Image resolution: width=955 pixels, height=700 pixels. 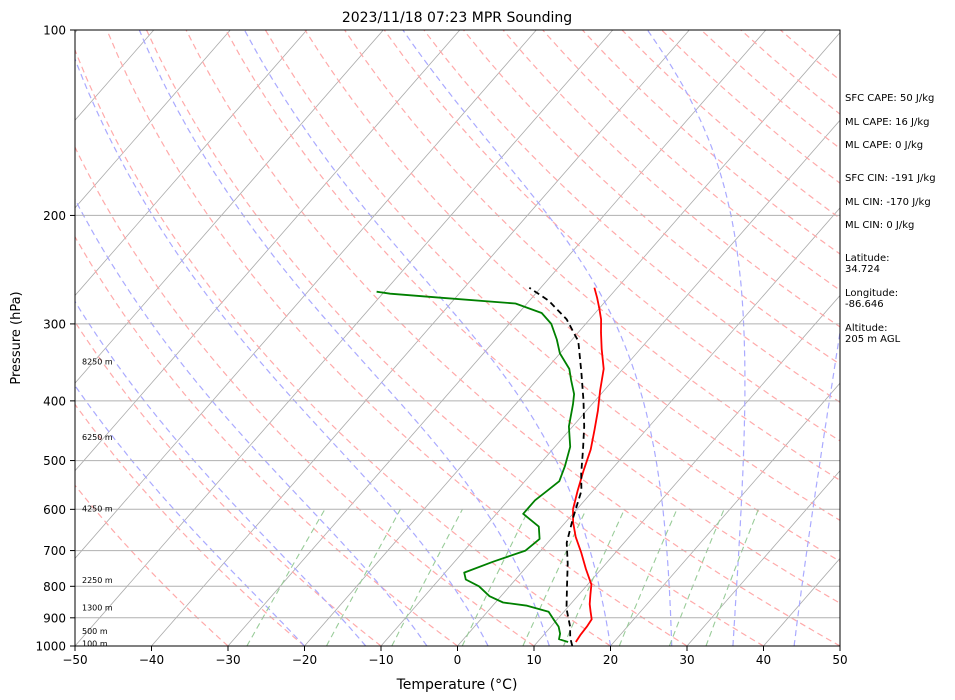 I want to click on height-label: 4250 m, so click(x=97, y=508).